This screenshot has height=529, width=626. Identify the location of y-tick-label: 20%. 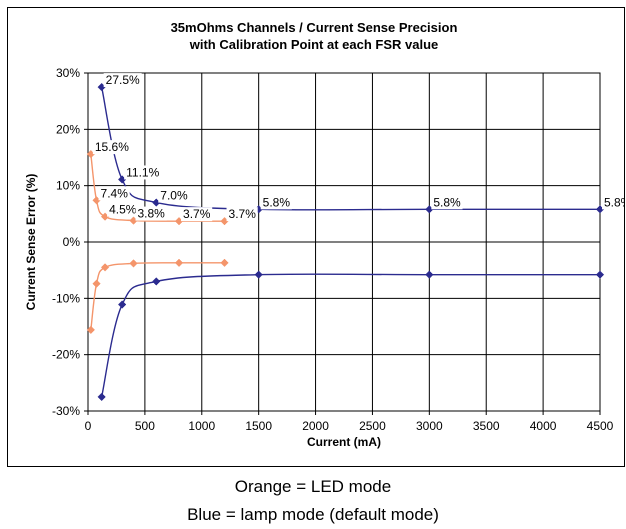
(68, 129).